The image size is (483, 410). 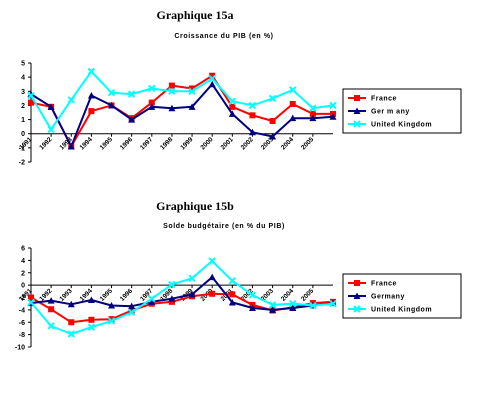 I want to click on chart-title: Croissance du PIB (en %), so click(x=223, y=36).